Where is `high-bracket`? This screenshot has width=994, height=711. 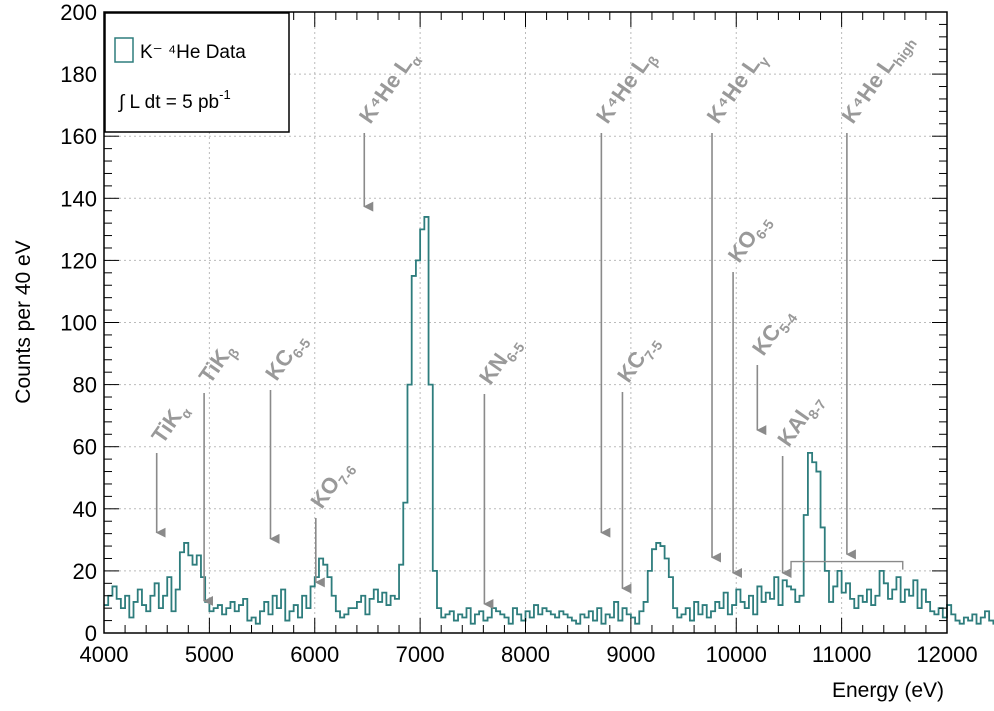 high-bracket is located at coordinates (847, 565).